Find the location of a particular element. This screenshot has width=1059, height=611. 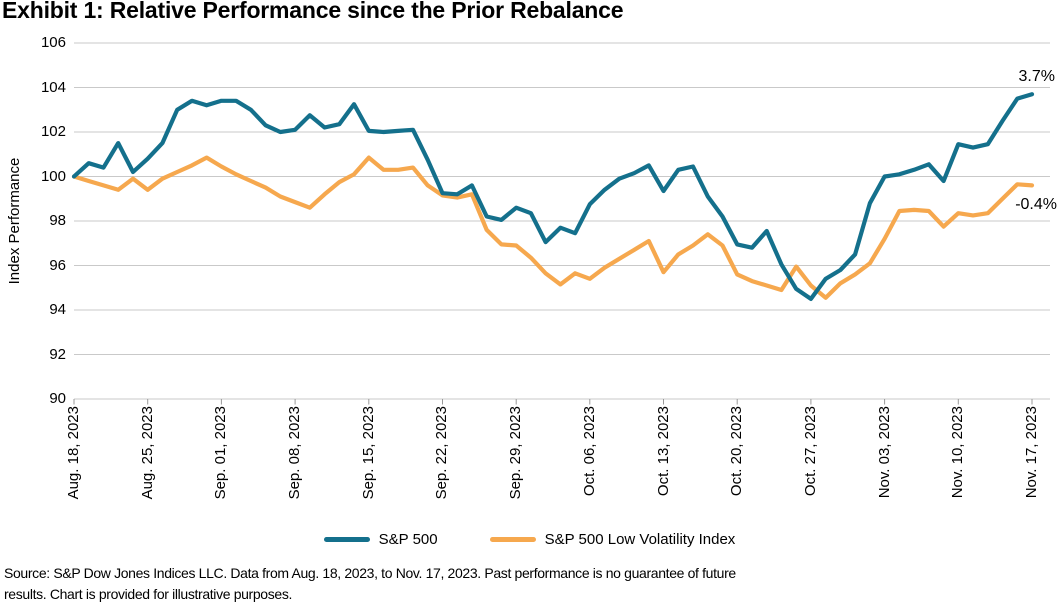

sp500-end-annotation: 3.7% is located at coordinates (1036, 77).